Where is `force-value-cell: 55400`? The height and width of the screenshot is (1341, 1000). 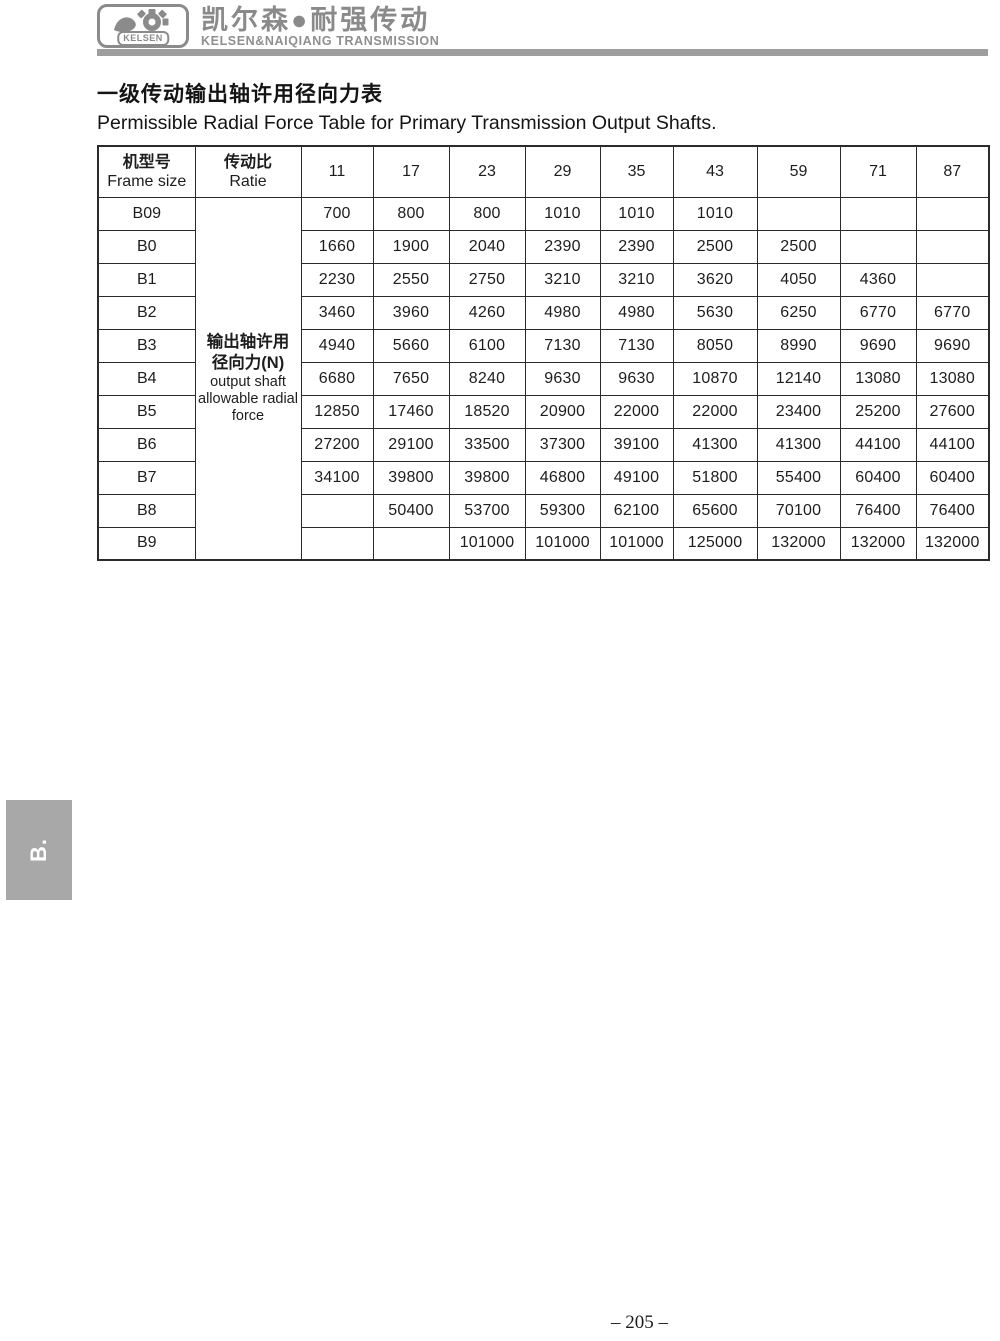 force-value-cell: 55400 is located at coordinates (798, 477).